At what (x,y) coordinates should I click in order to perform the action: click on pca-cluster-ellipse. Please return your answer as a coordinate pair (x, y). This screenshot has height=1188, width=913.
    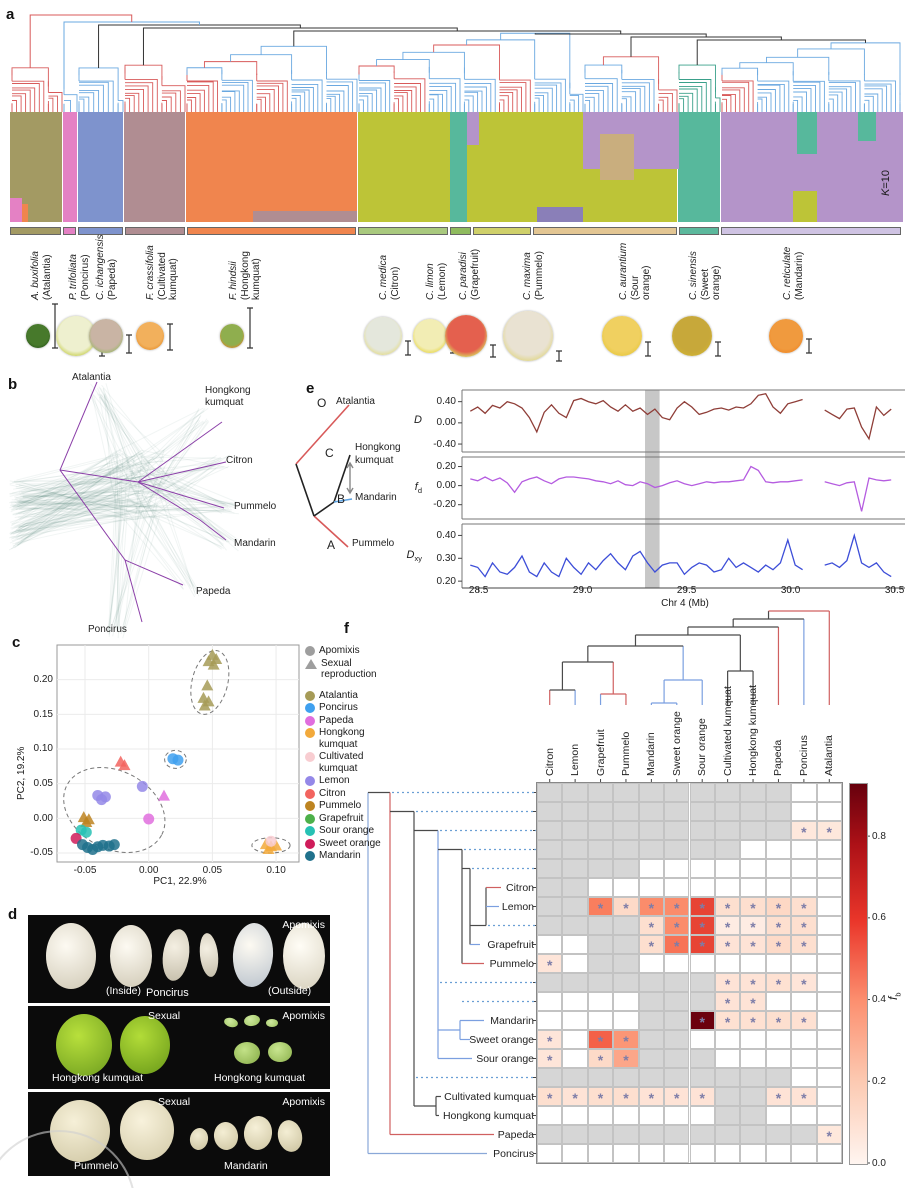
    Looking at the image, I should click on (175, 759).